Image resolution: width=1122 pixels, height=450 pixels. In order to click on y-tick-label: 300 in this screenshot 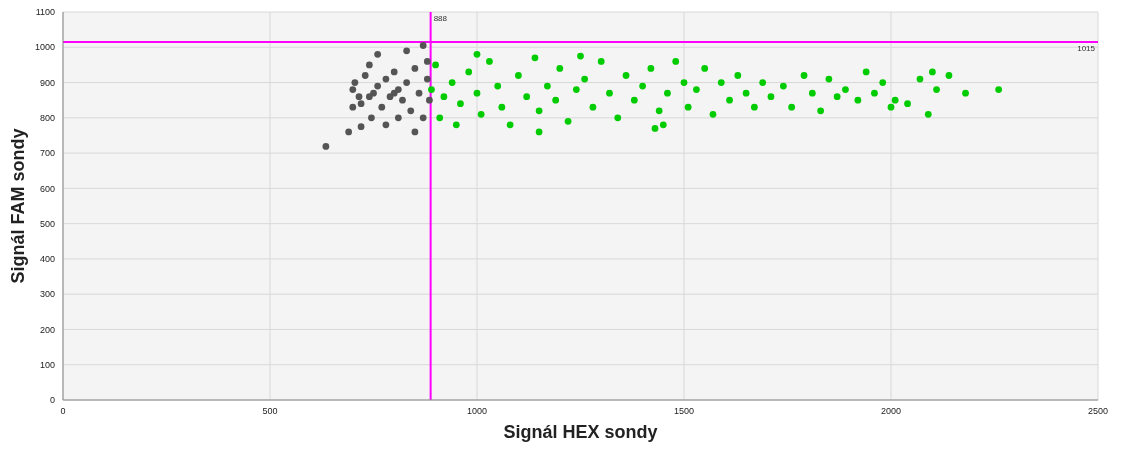, I will do `click(47, 294)`.